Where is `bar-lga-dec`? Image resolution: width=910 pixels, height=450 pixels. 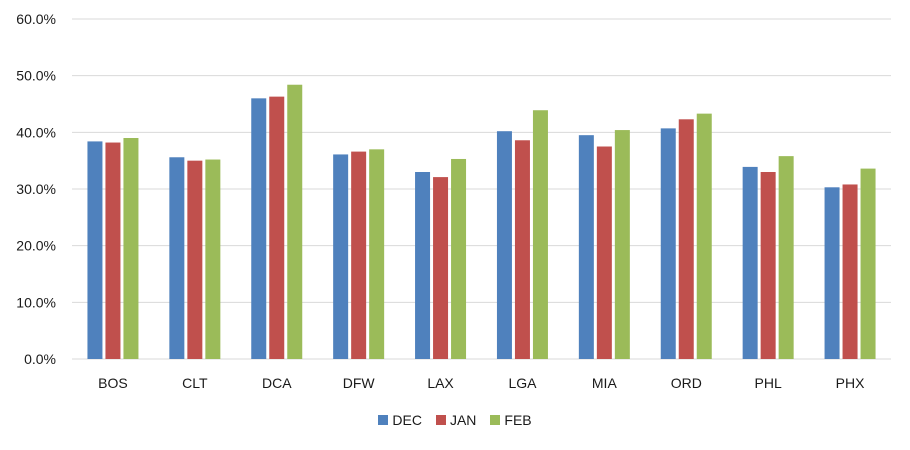
bar-lga-dec is located at coordinates (504, 245).